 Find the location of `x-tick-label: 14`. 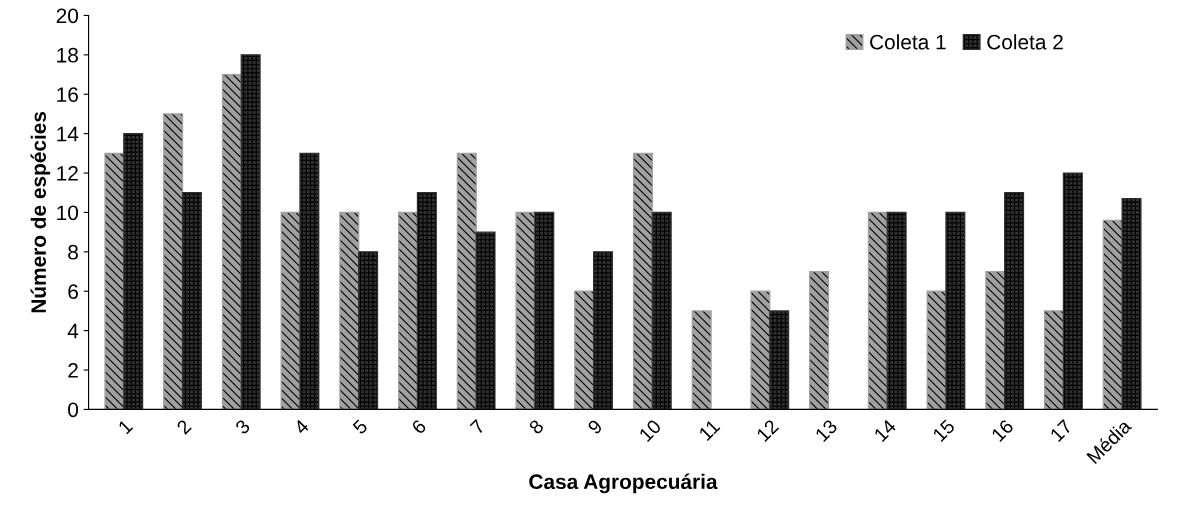

x-tick-label: 14 is located at coordinates (885, 430).